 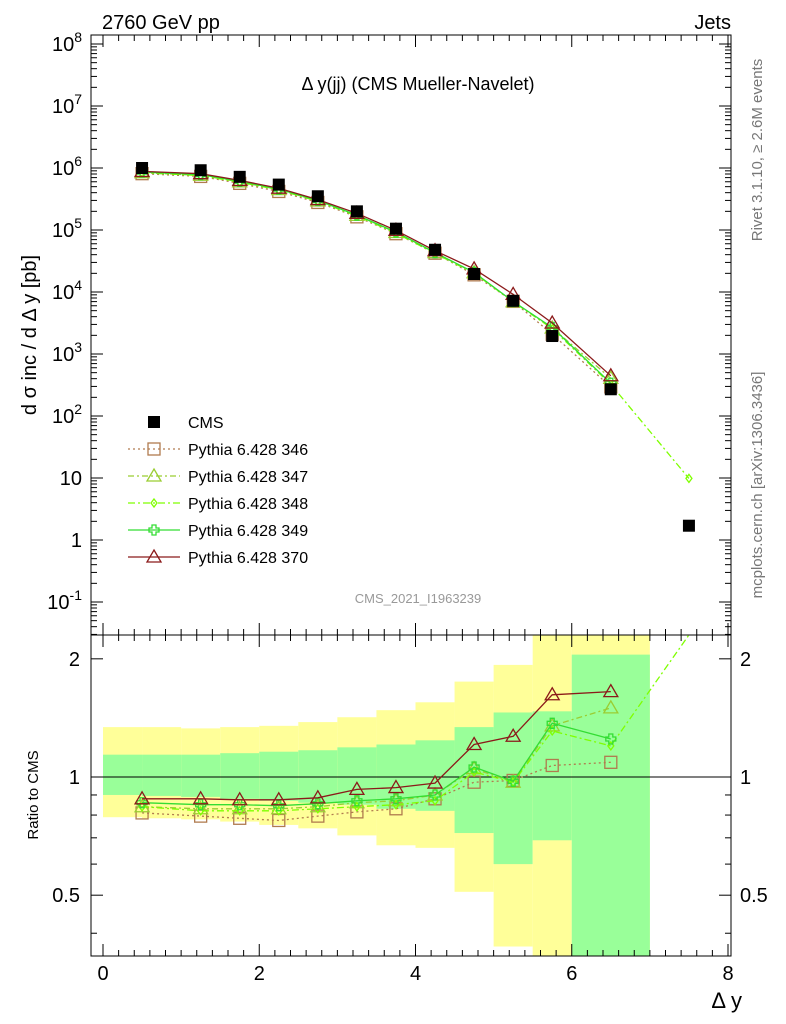 I want to click on legend-marker-cms, so click(x=154, y=422).